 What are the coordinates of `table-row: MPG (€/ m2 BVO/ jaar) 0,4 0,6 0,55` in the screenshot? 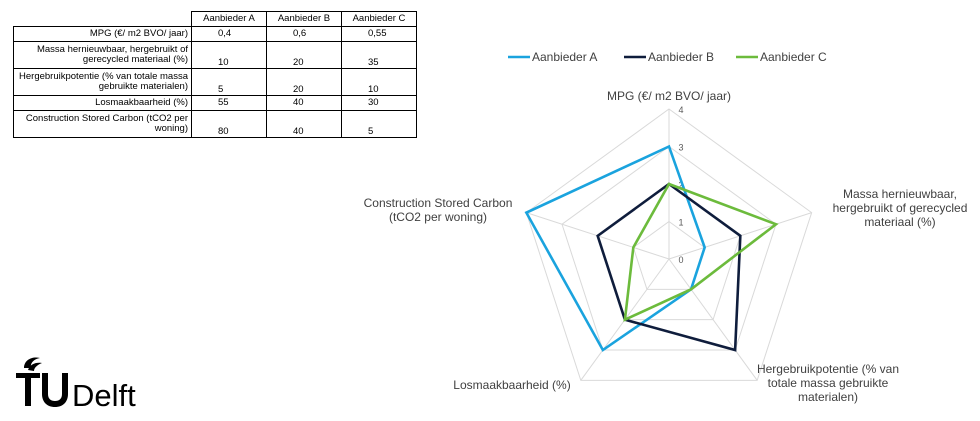 It's located at (215, 34).